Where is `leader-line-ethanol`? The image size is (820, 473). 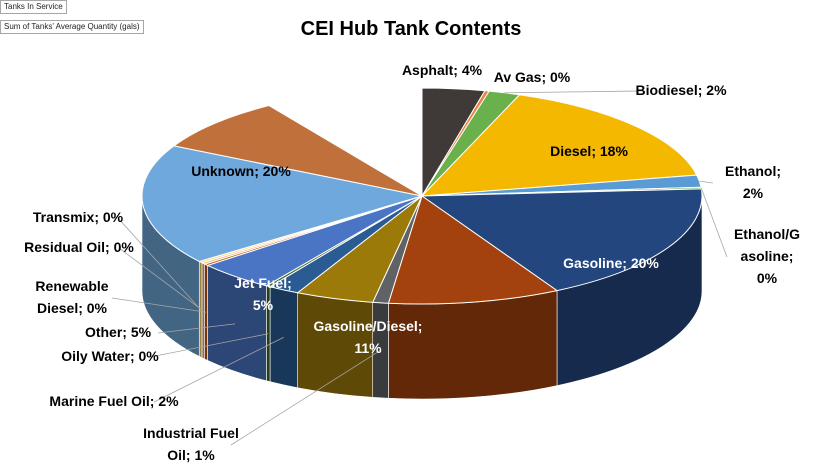 leader-line-ethanol is located at coordinates (706, 182).